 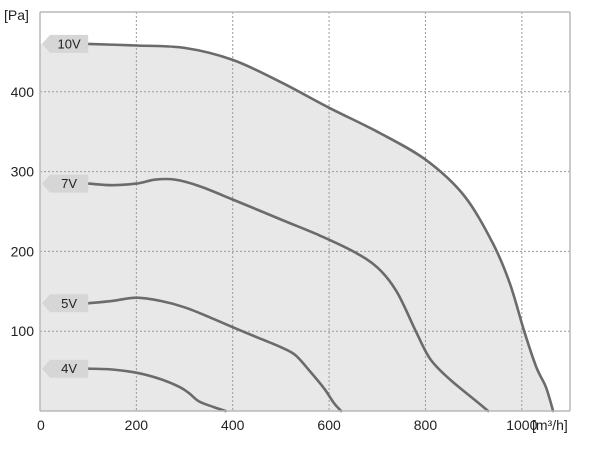 What do you see at coordinates (16, 15) in the screenshot?
I see `y-axis-label: [Pa]` at bounding box center [16, 15].